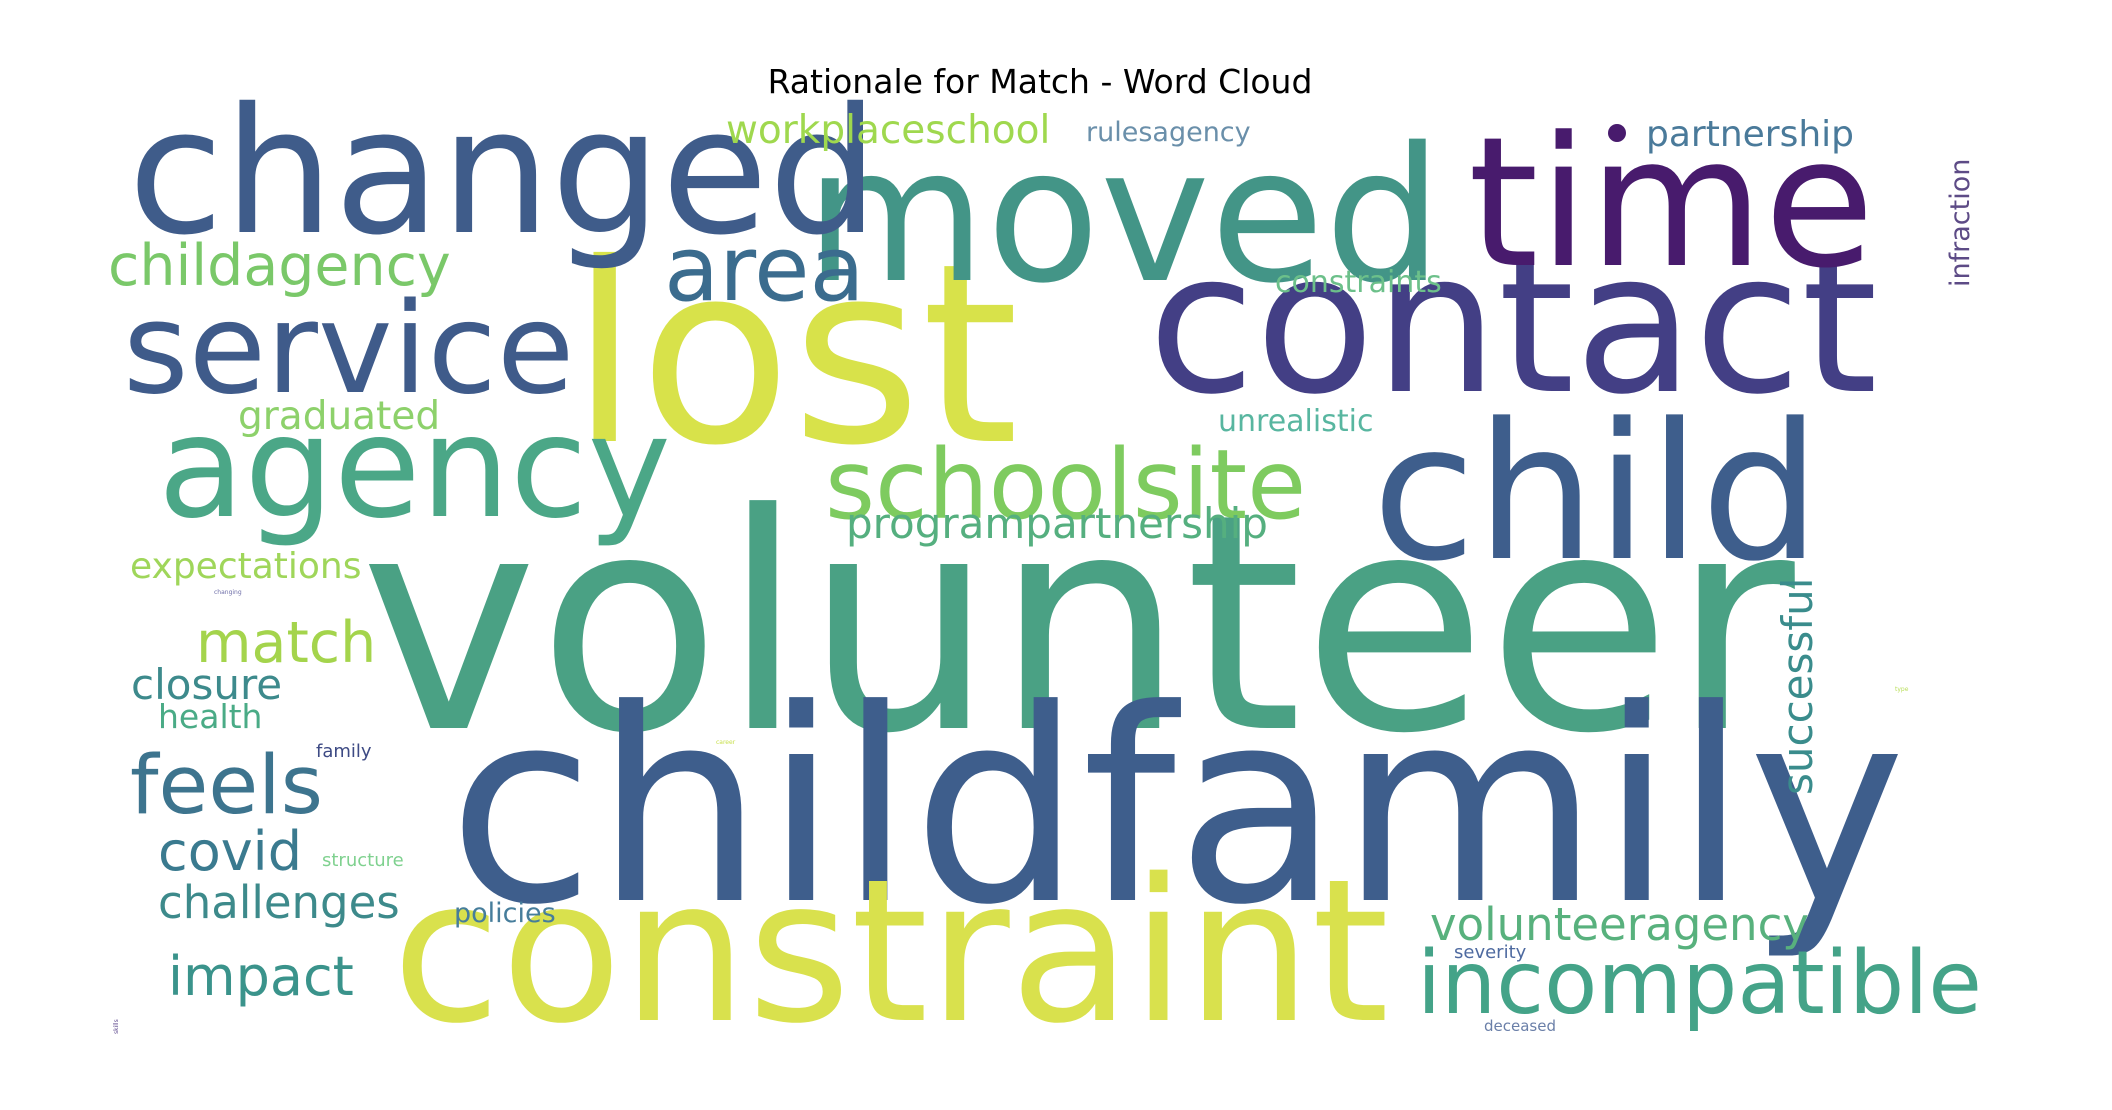  Describe the element at coordinates (1490, 952) in the screenshot. I see `word-severity: severity` at that location.